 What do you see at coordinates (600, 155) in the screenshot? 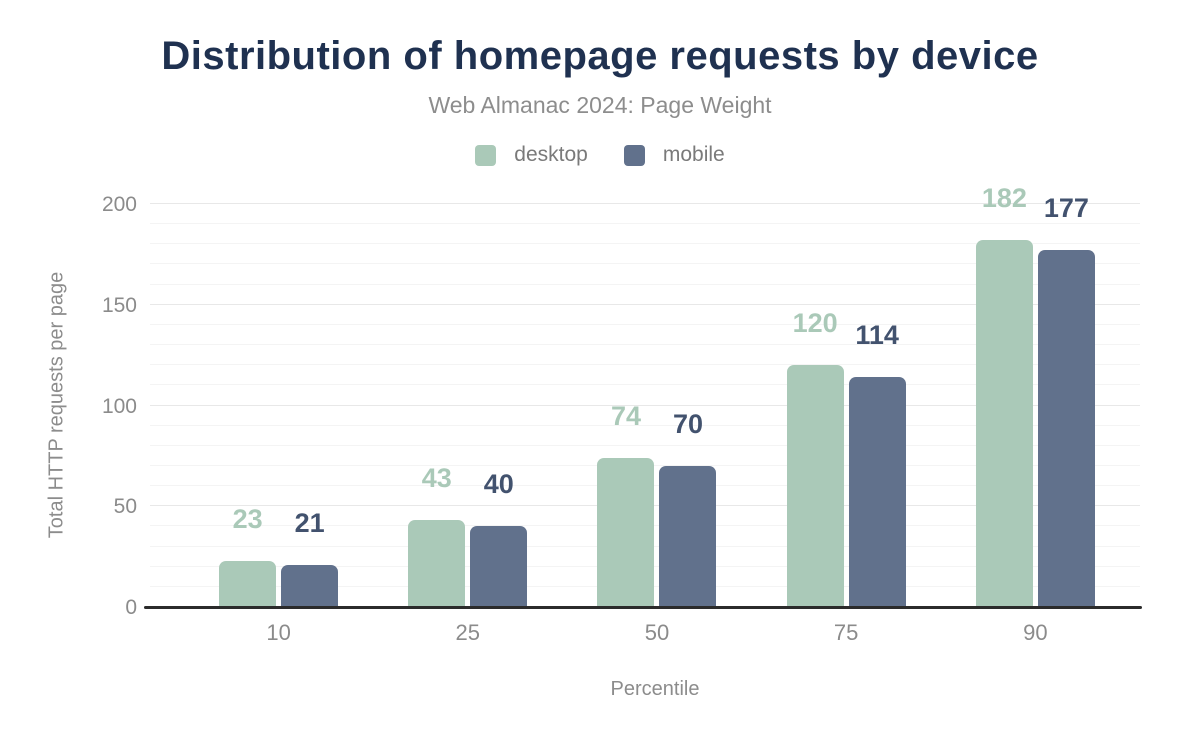
I see `legend: desktop mobile` at bounding box center [600, 155].